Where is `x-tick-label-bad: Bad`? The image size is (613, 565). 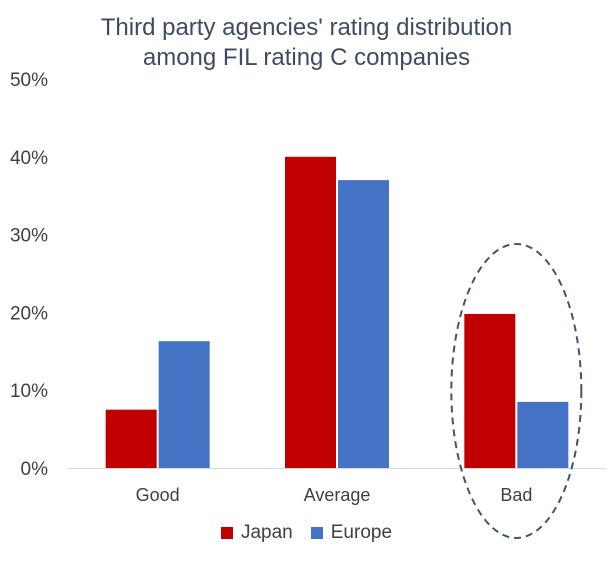 x-tick-label-bad: Bad is located at coordinates (516, 495).